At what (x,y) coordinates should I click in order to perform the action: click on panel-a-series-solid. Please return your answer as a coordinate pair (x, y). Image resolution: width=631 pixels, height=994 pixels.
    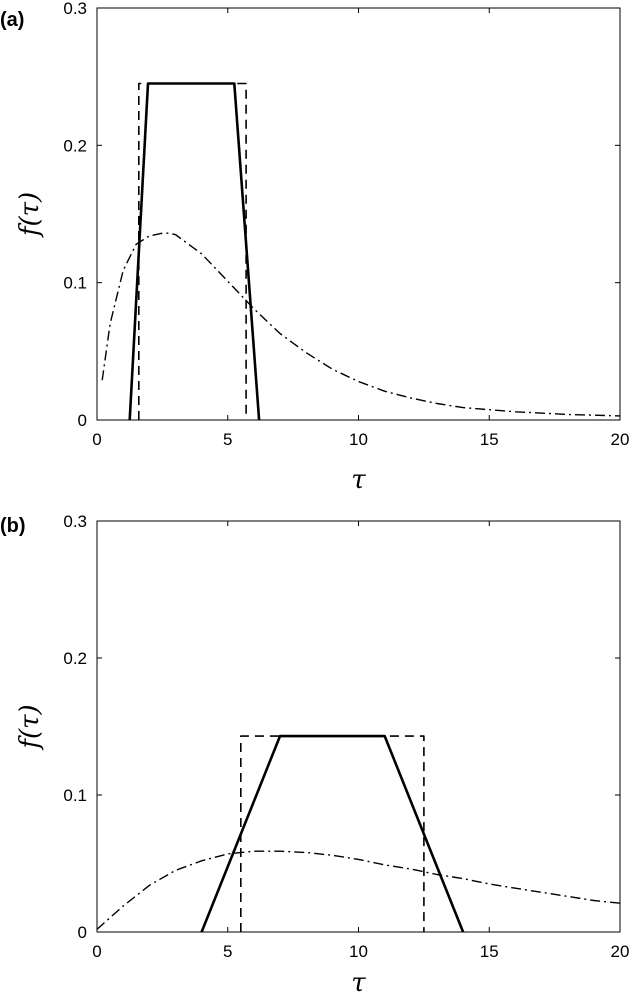
    Looking at the image, I should click on (194, 251).